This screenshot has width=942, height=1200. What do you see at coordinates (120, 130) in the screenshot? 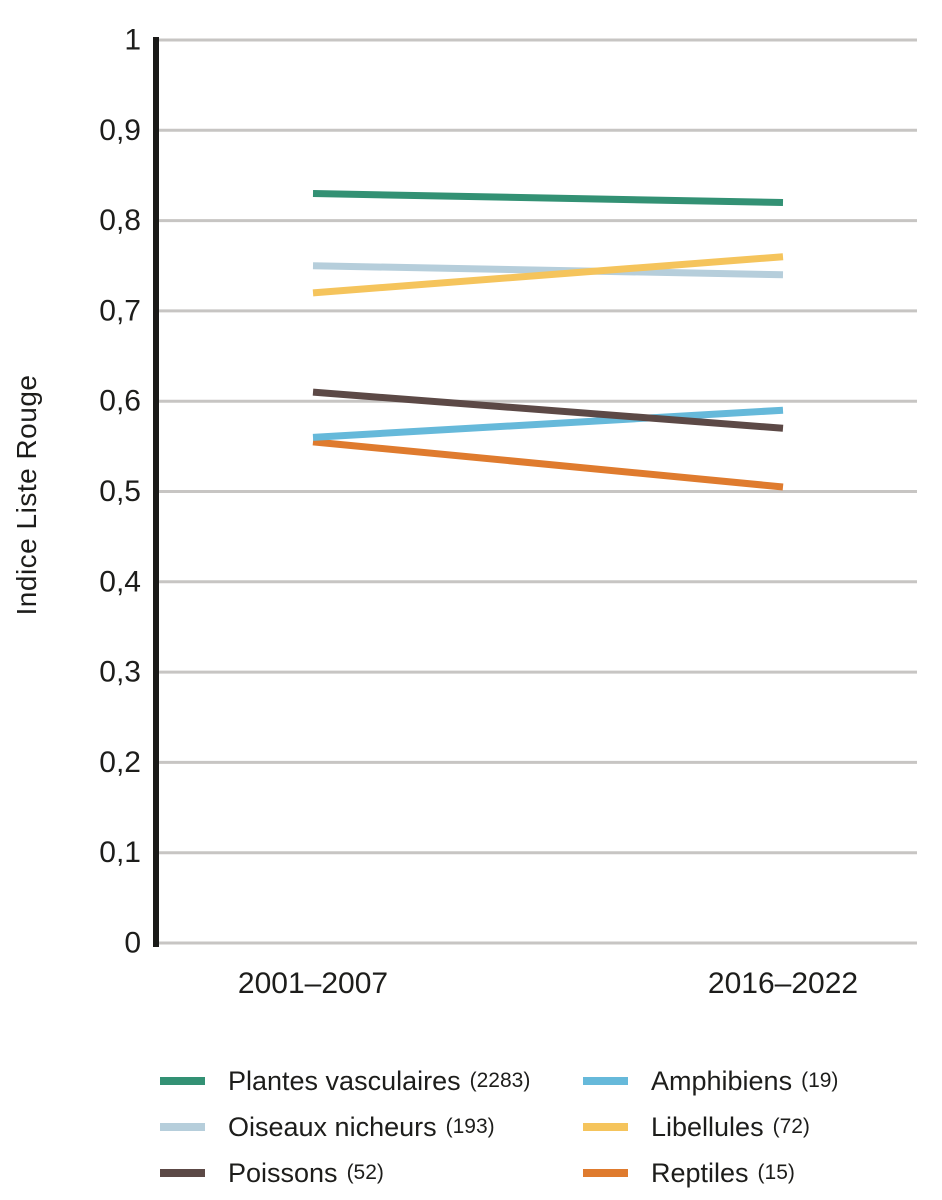
I see `y-tick-label: 0,9` at bounding box center [120, 130].